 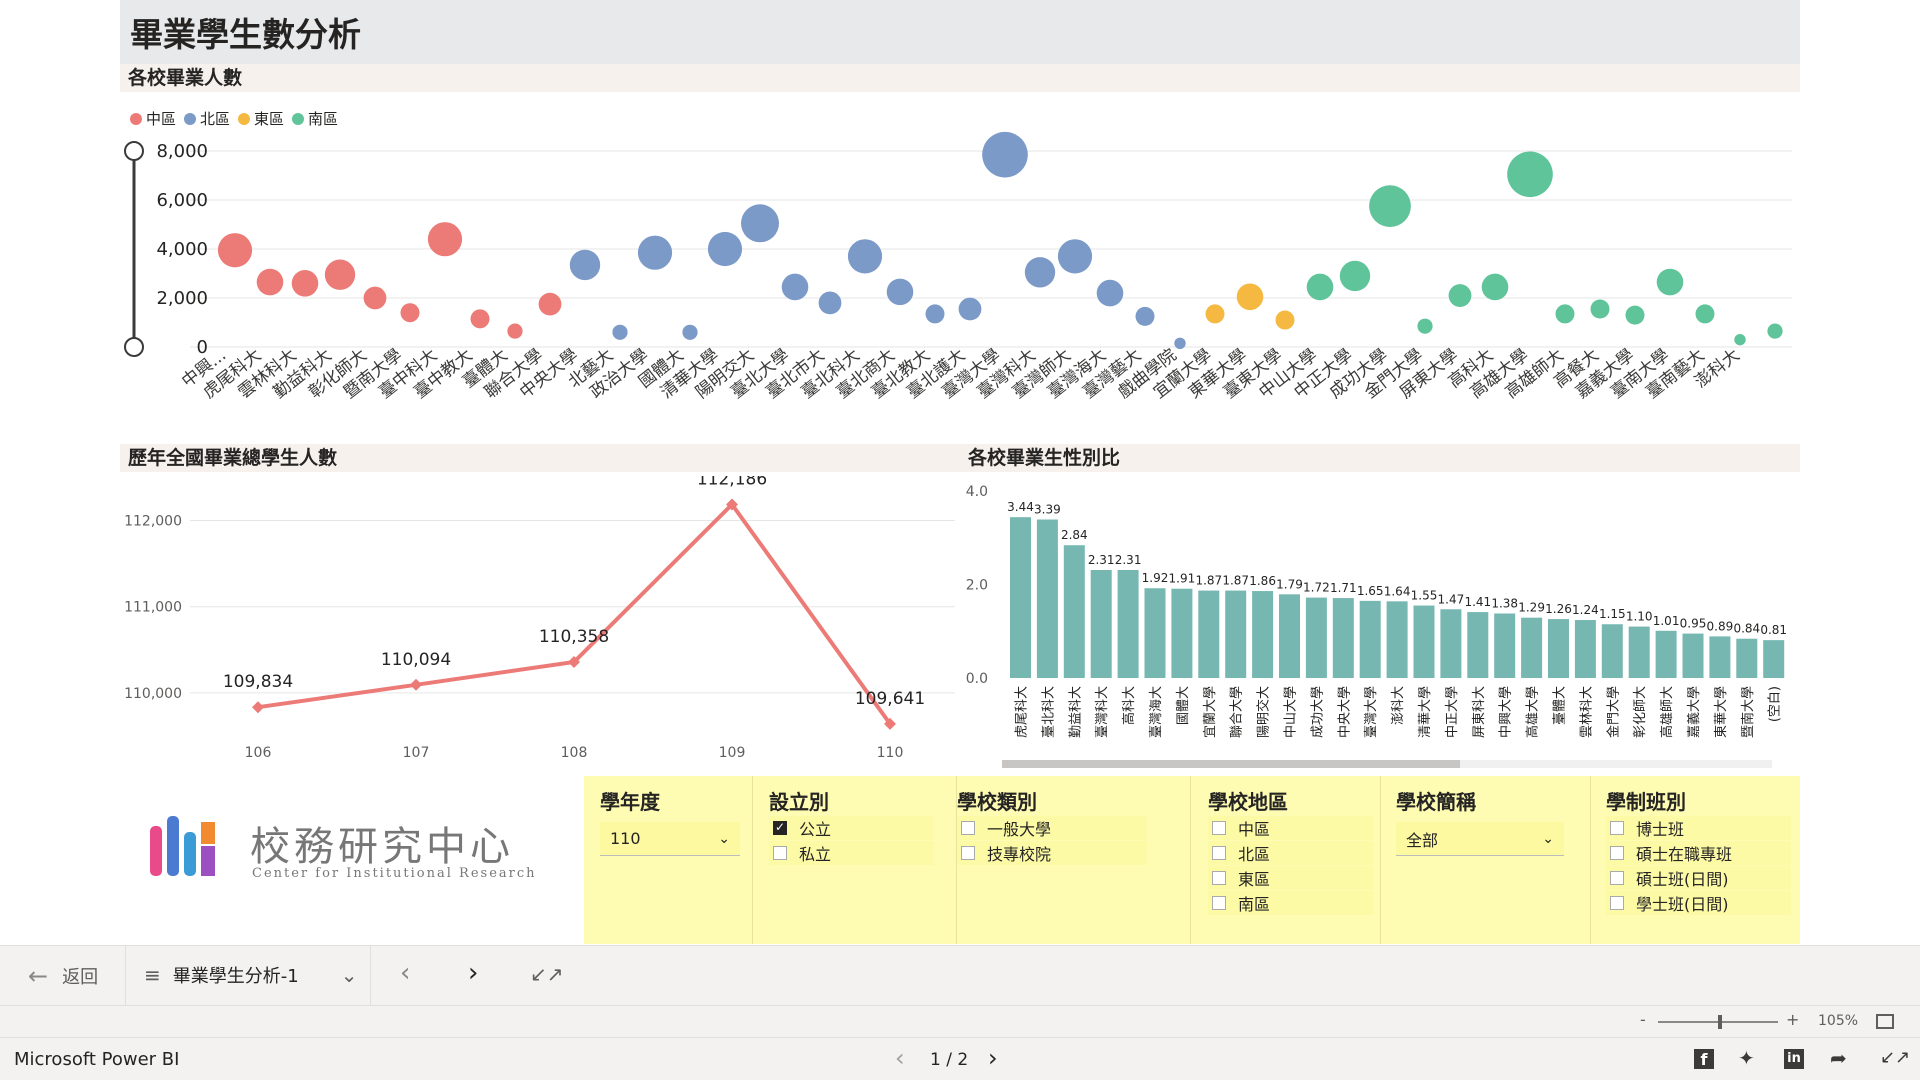 I want to click on year-dropdown: 110 ⌄, so click(x=670, y=839).